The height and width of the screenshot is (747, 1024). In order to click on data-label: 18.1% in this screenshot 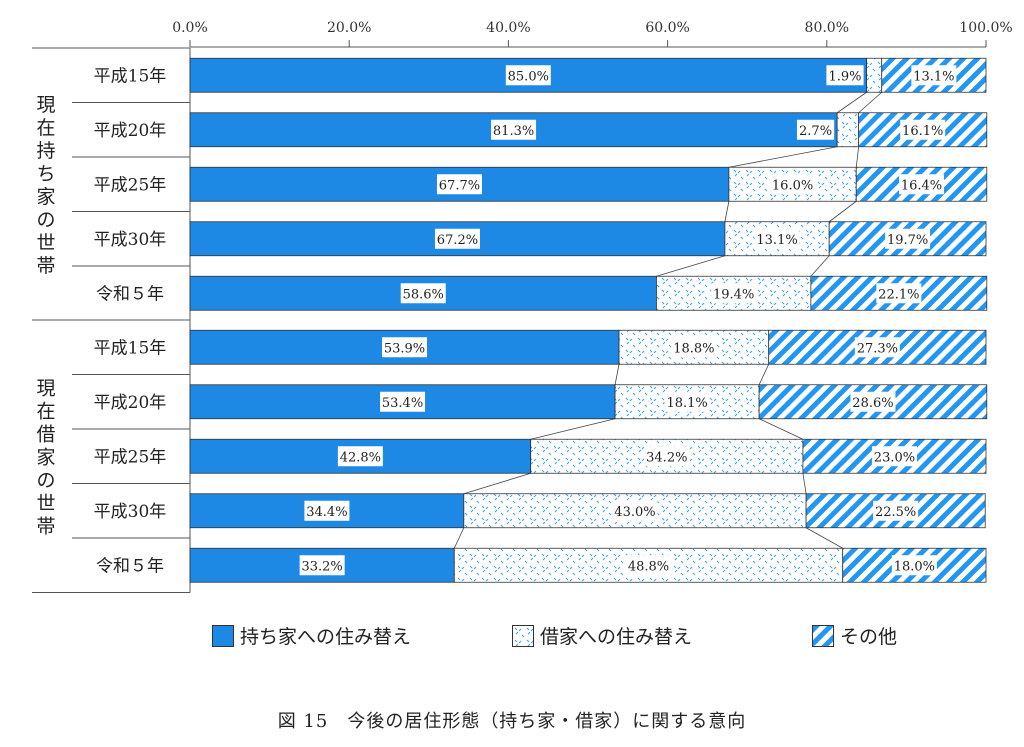, I will do `click(686, 403)`.